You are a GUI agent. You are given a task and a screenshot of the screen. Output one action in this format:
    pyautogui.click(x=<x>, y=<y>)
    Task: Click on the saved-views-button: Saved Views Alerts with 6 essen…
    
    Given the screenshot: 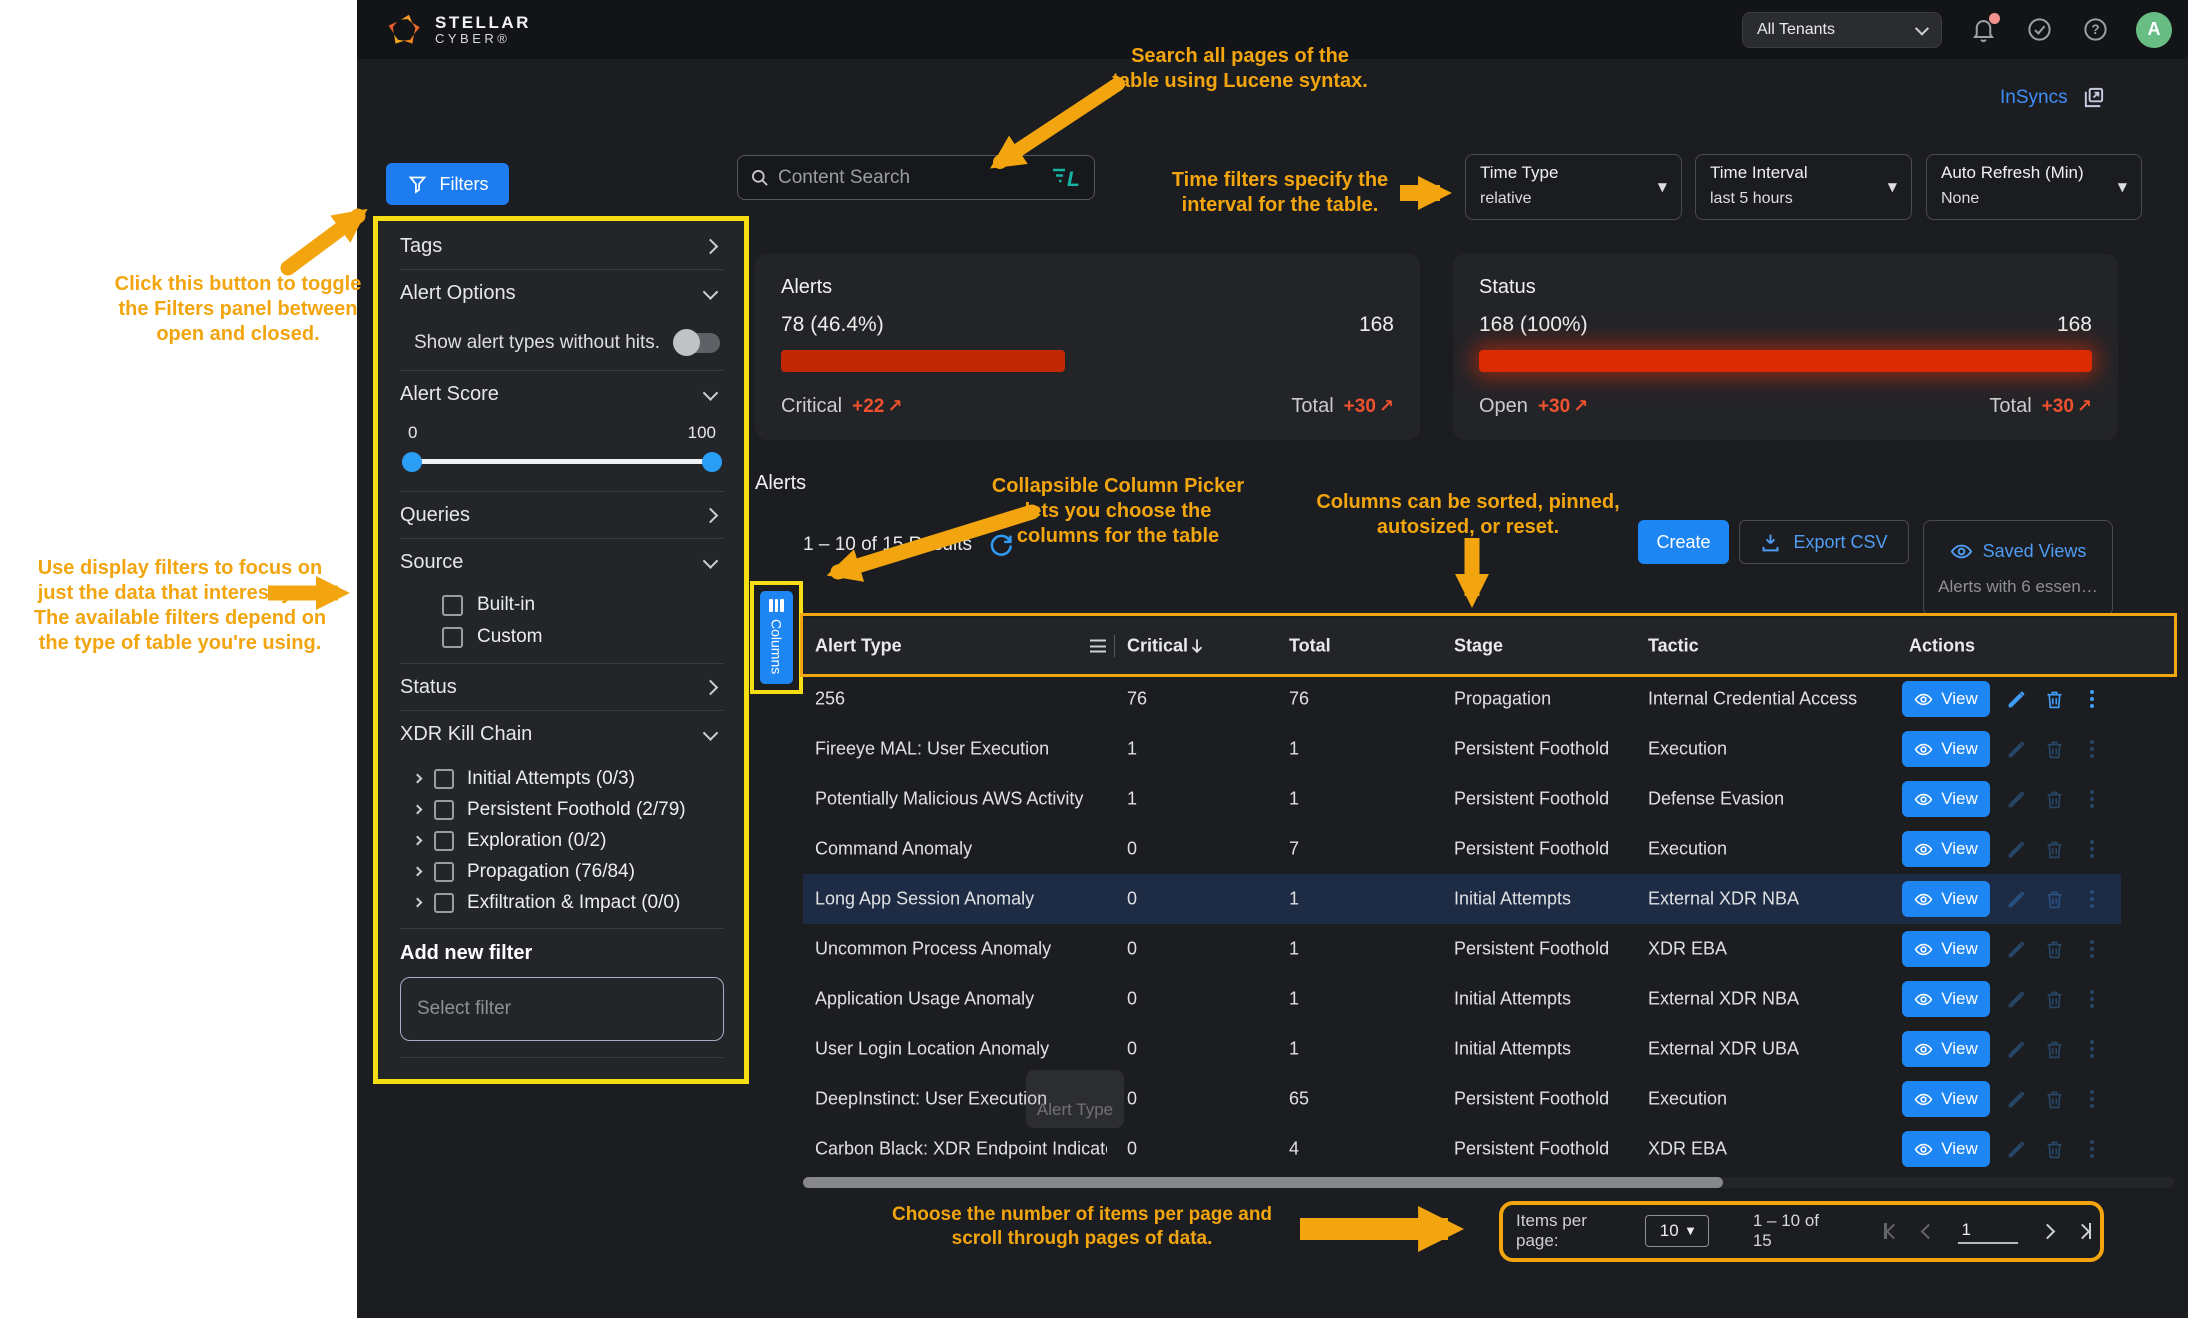 What is the action you would take?
    pyautogui.click(x=2018, y=568)
    